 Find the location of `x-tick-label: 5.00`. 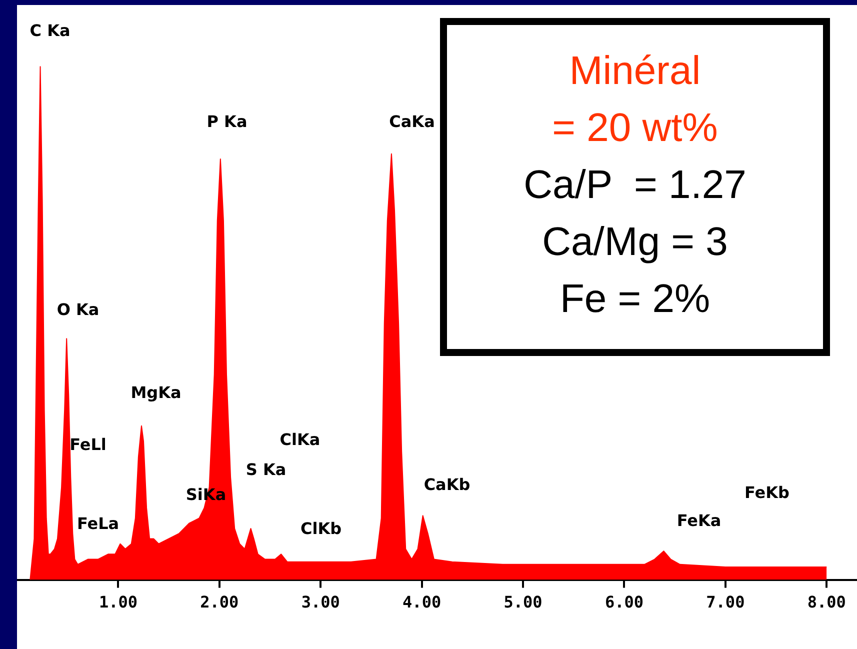

x-tick-label: 5.00 is located at coordinates (523, 602).